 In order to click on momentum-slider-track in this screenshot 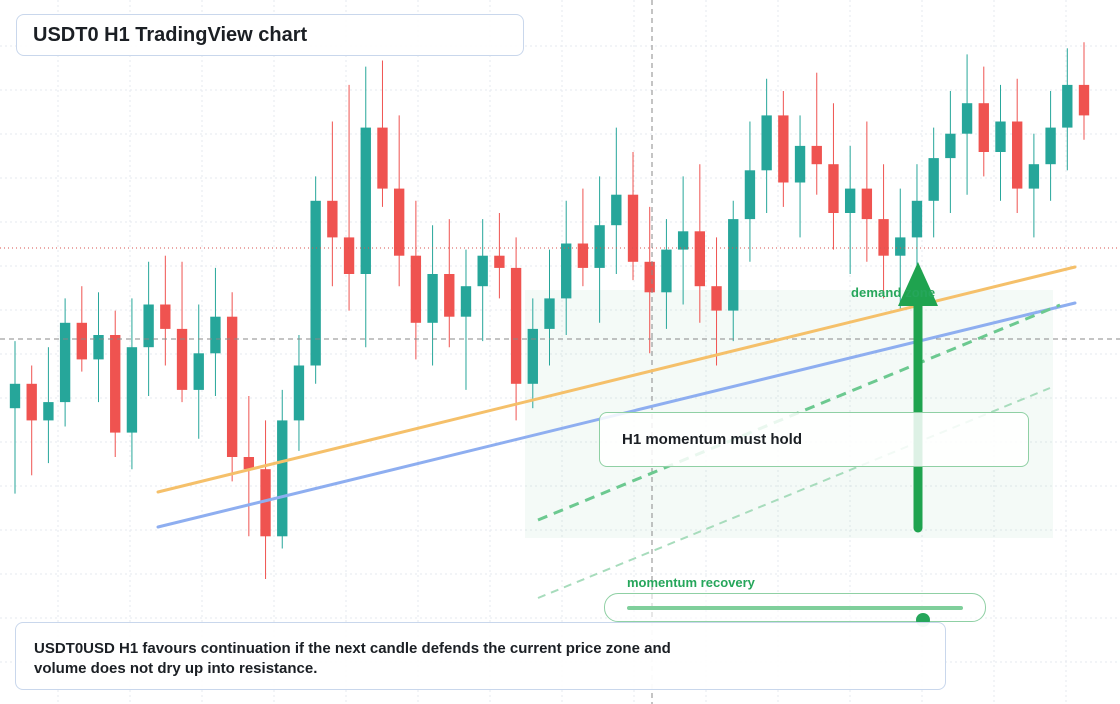, I will do `click(795, 616)`.